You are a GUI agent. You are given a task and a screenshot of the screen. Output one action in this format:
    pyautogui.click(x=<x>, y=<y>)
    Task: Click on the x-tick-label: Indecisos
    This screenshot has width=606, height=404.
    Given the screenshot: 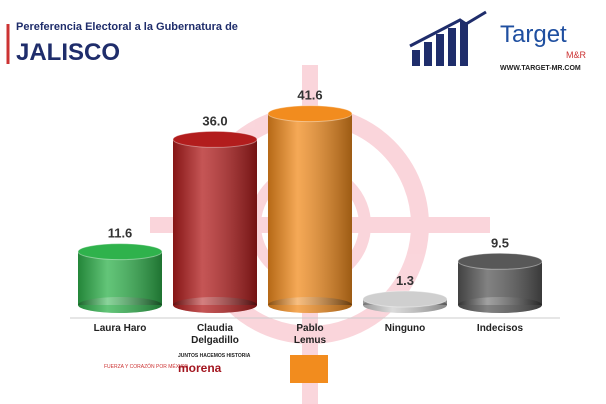 What is the action you would take?
    pyautogui.click(x=500, y=328)
    